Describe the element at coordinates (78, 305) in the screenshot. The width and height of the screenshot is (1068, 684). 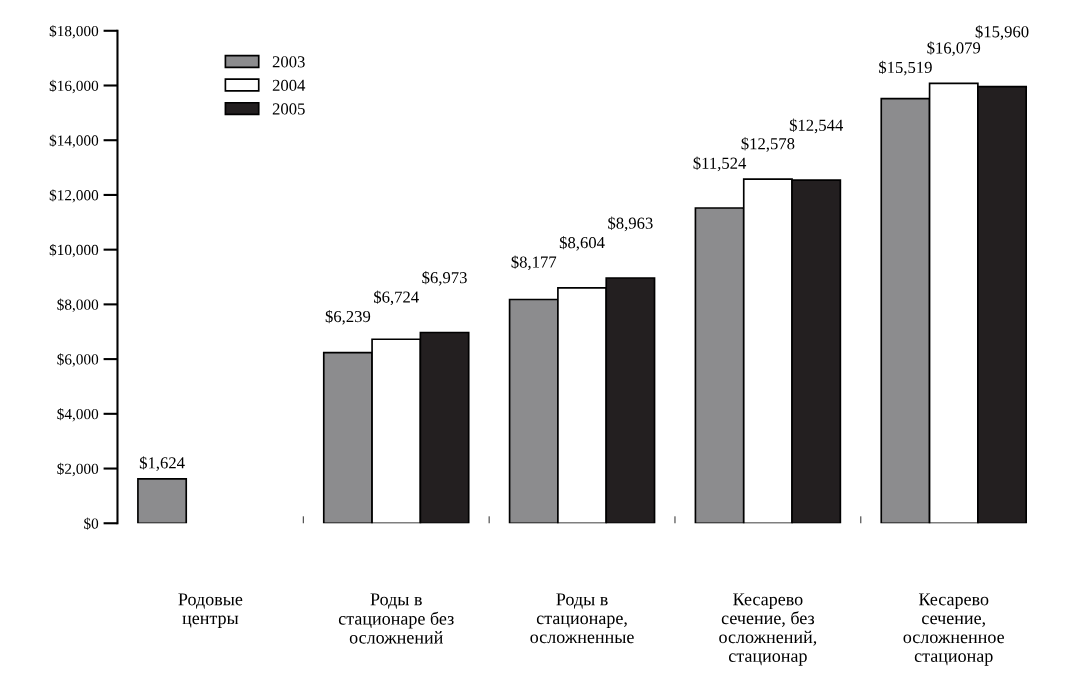
I see `y-tick-label: $8,000` at that location.